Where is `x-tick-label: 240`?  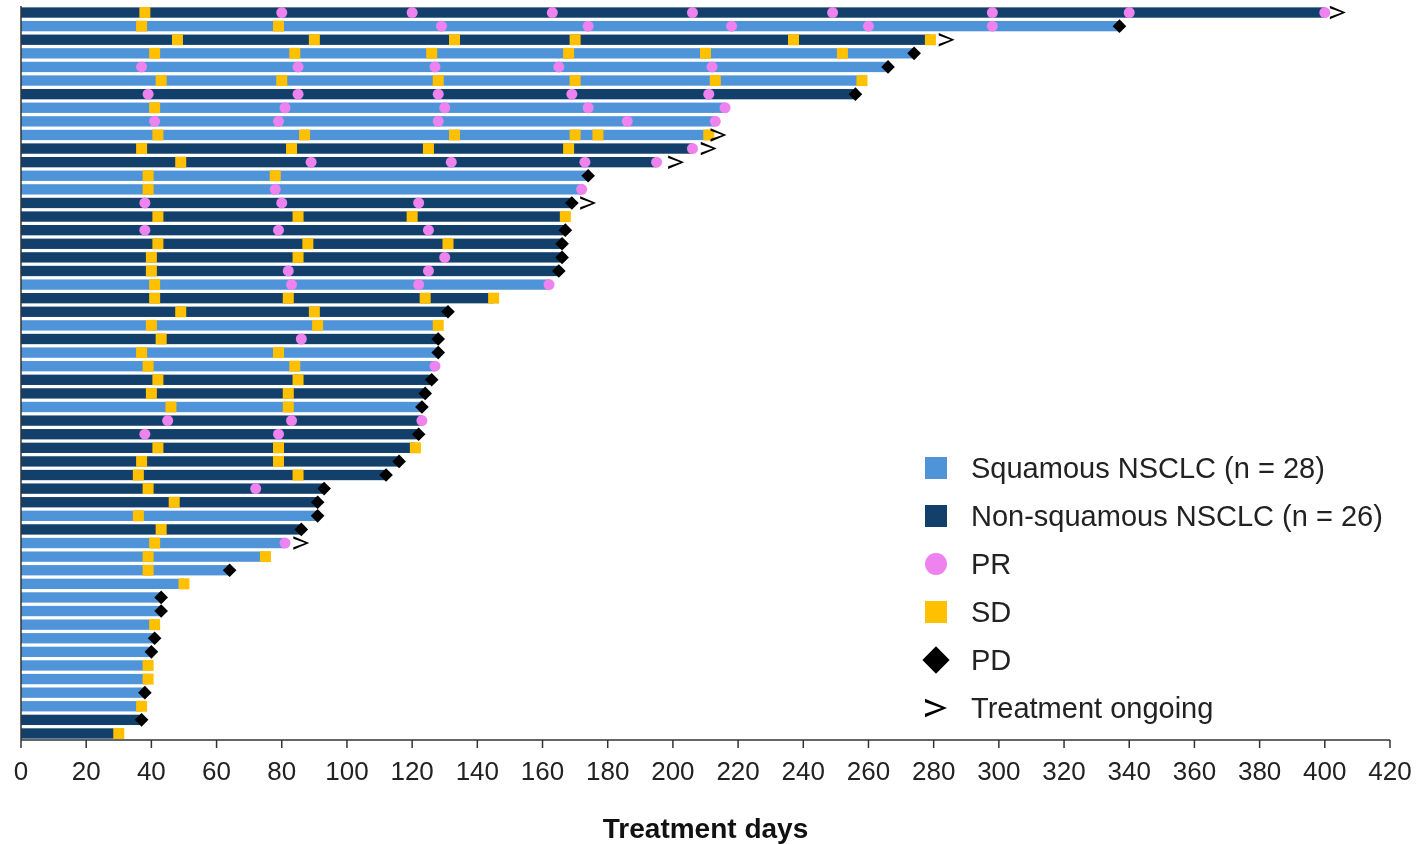
x-tick-label: 240 is located at coordinates (803, 771).